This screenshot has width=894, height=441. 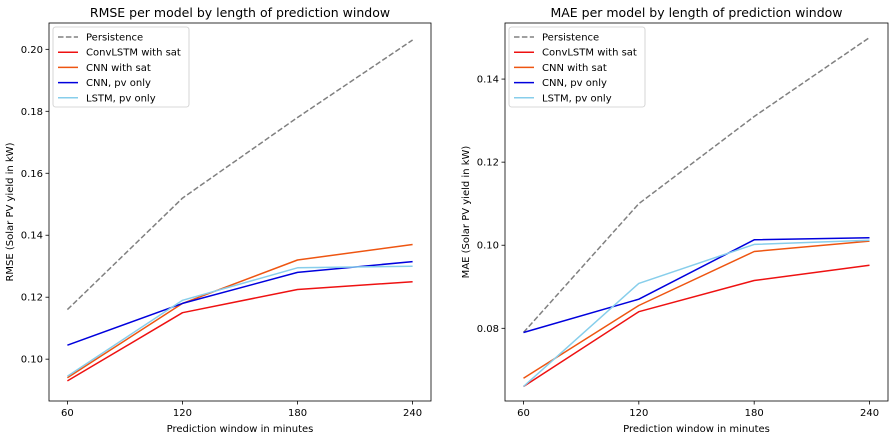 I want to click on mae-series-line-lstm-pv-only, so click(x=696, y=313).